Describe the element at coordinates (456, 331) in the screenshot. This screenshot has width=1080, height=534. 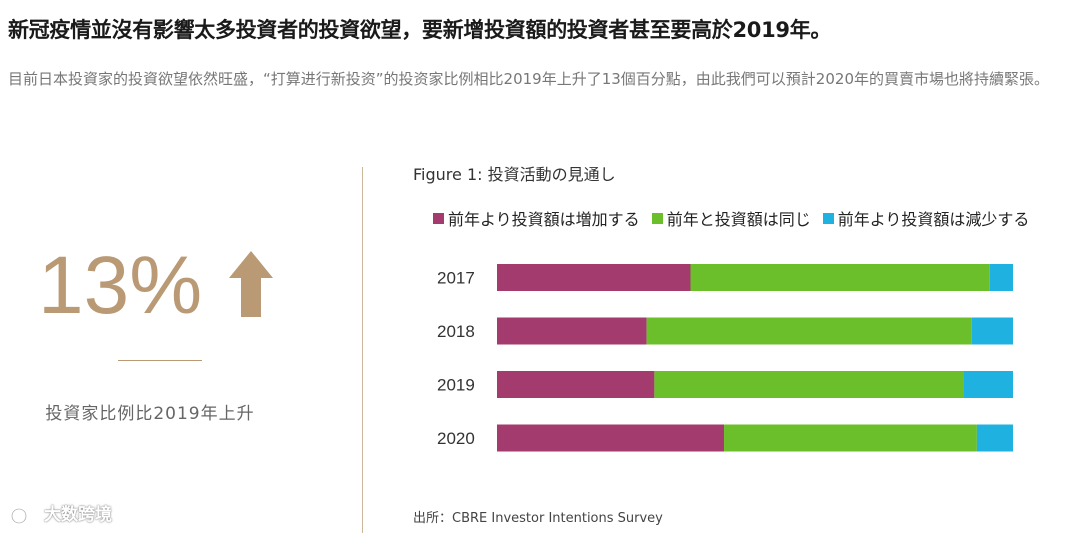
I see `category-label: 2018` at that location.